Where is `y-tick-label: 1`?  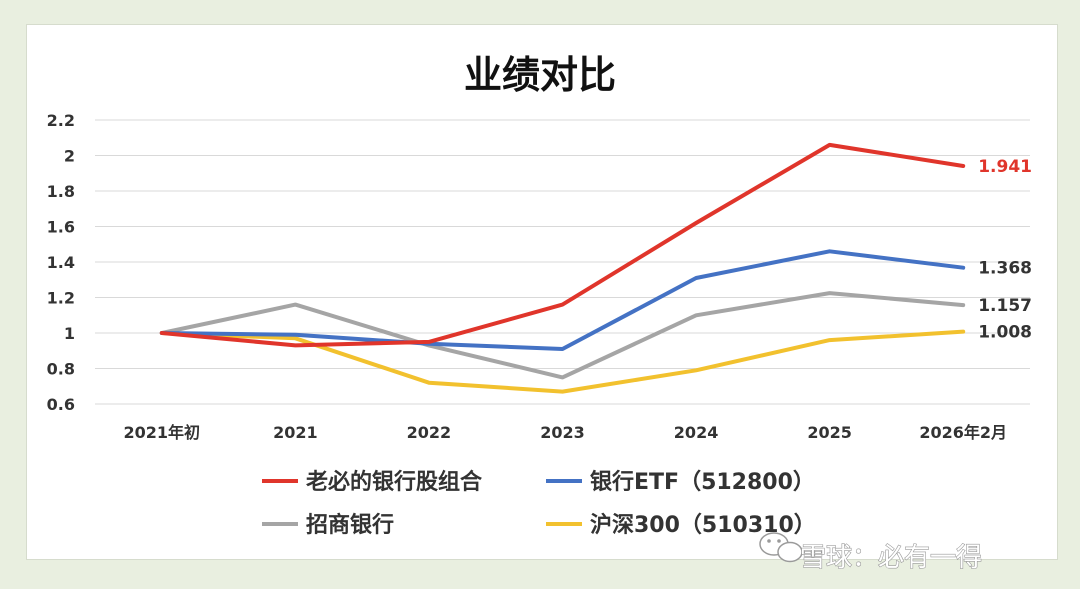 y-tick-label: 1 is located at coordinates (69, 333).